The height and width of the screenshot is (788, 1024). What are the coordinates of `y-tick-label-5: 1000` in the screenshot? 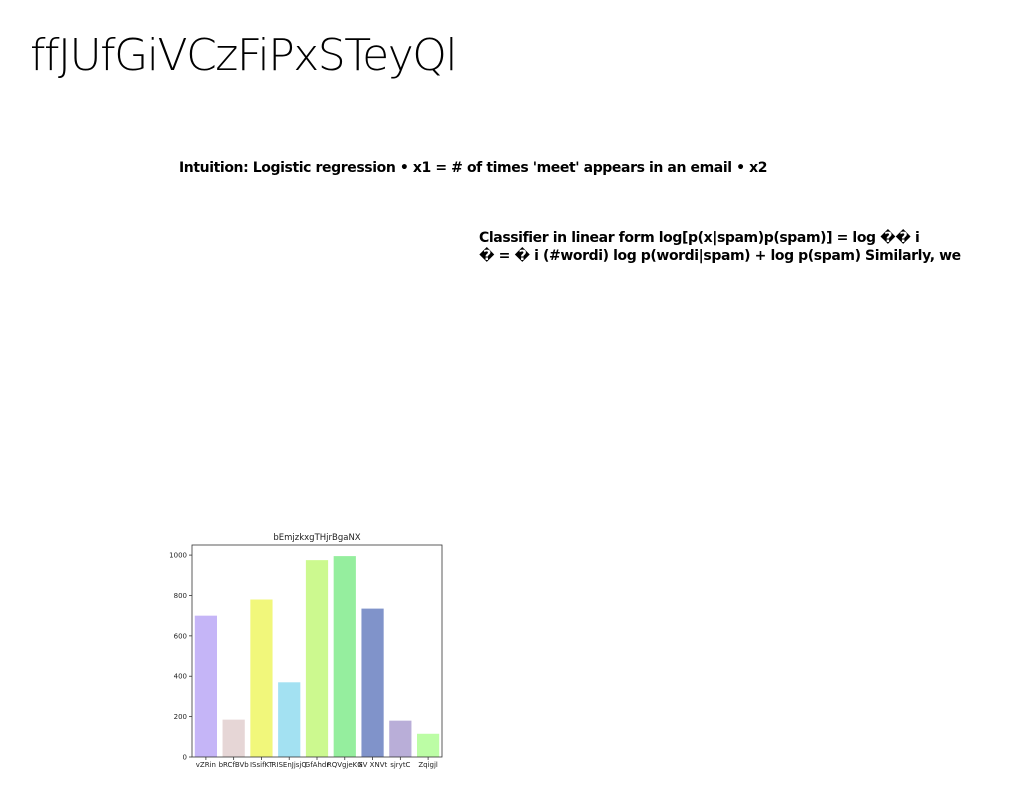 It's located at (178, 556).